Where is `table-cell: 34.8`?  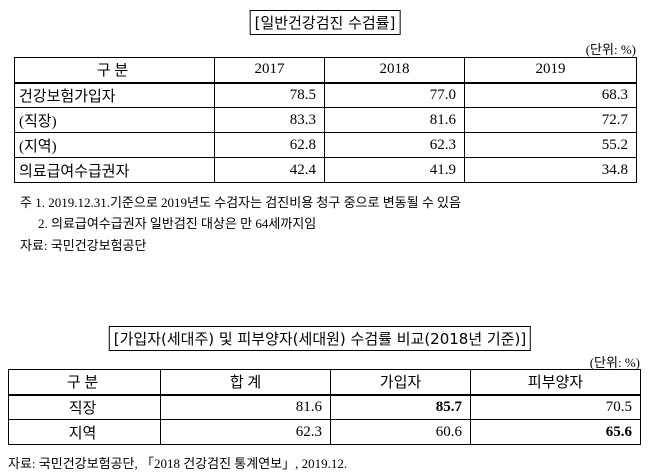
table-cell: 34.8 is located at coordinates (550, 170).